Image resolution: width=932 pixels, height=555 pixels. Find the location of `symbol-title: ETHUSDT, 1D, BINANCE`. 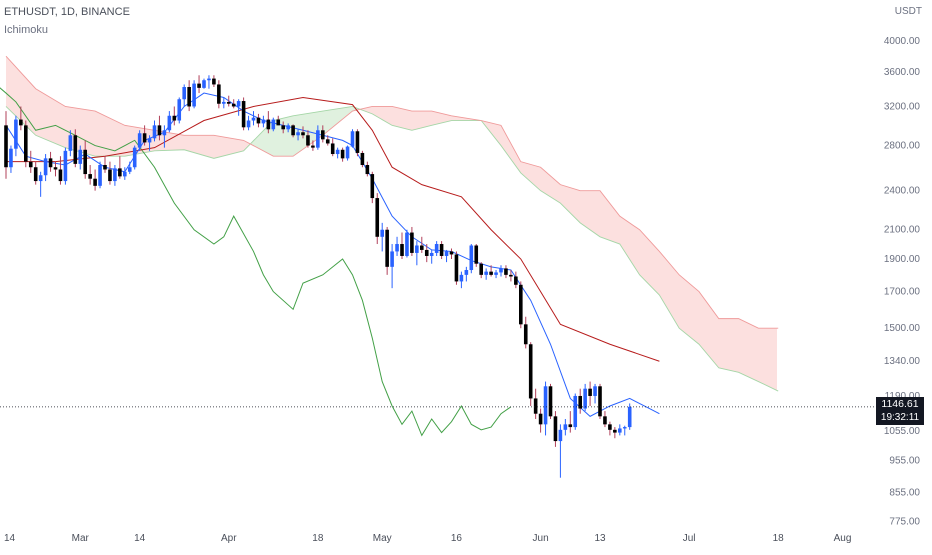

symbol-title: ETHUSDT, 1D, BINANCE is located at coordinates (67, 12).